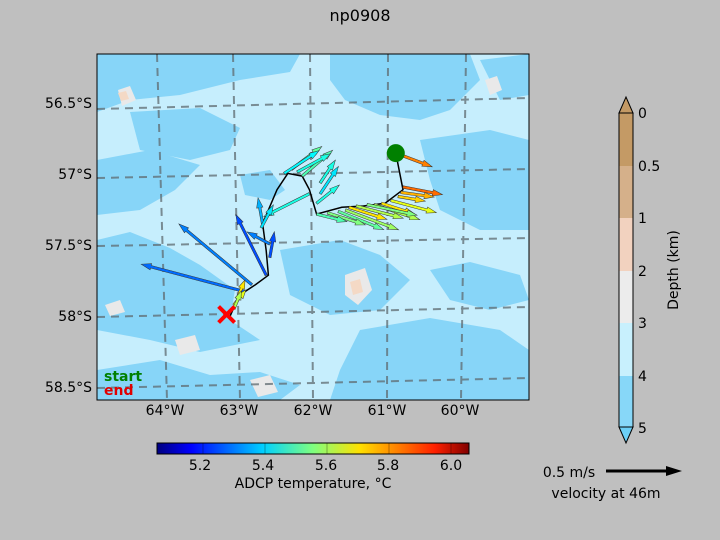  Describe the element at coordinates (605, 494) in the screenshot. I see `velocity-key-caption: velocity at 46m` at that location.